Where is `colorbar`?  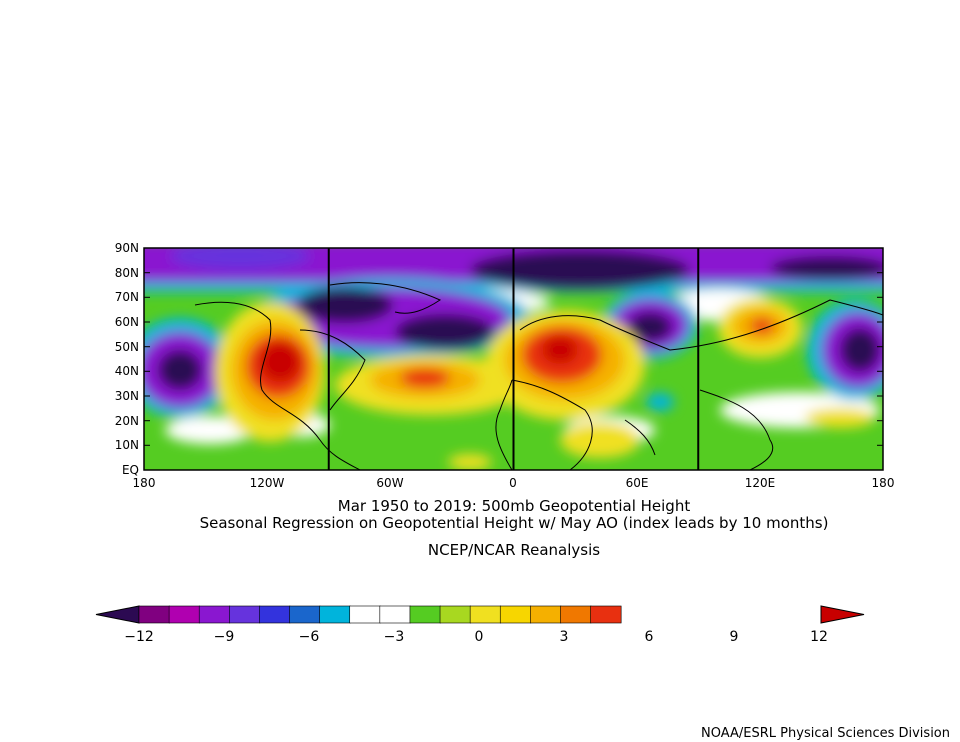 colorbar is located at coordinates (480, 614).